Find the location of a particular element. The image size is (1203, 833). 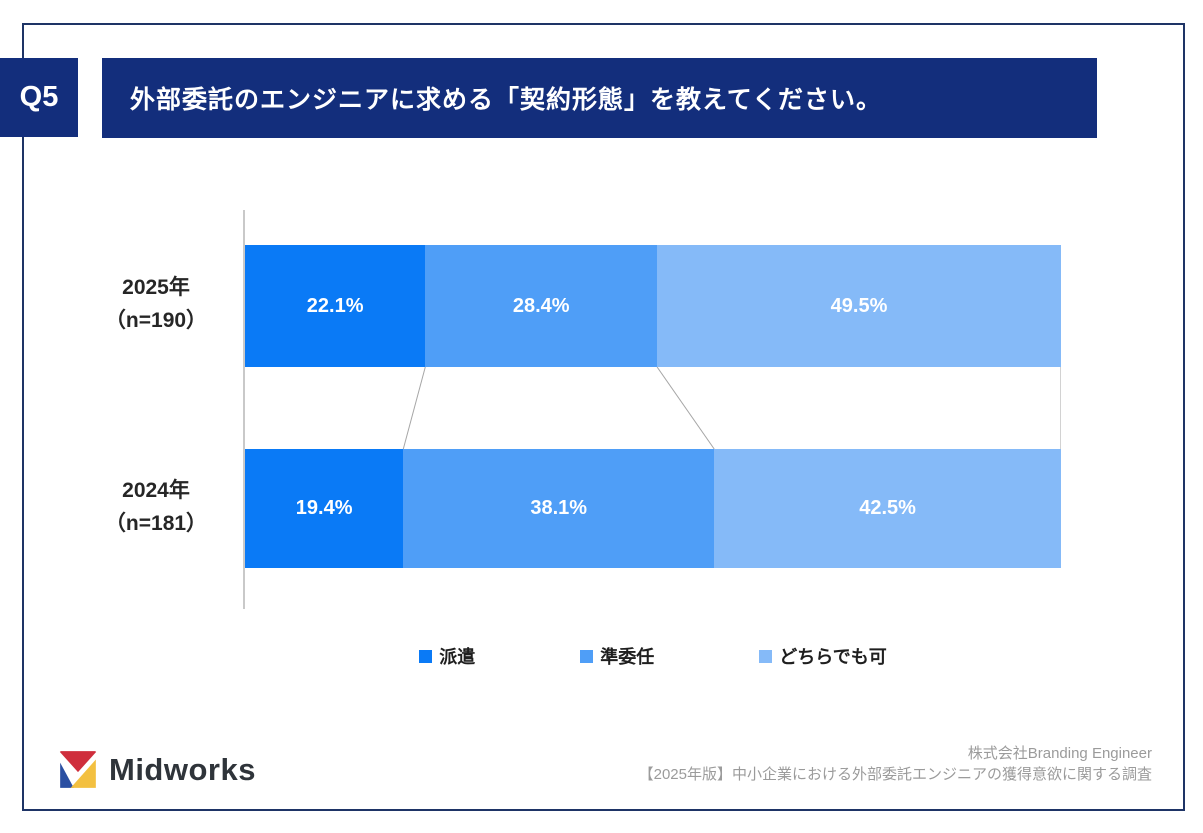

bar-segment-どちらでも可: 42.5% is located at coordinates (887, 508).